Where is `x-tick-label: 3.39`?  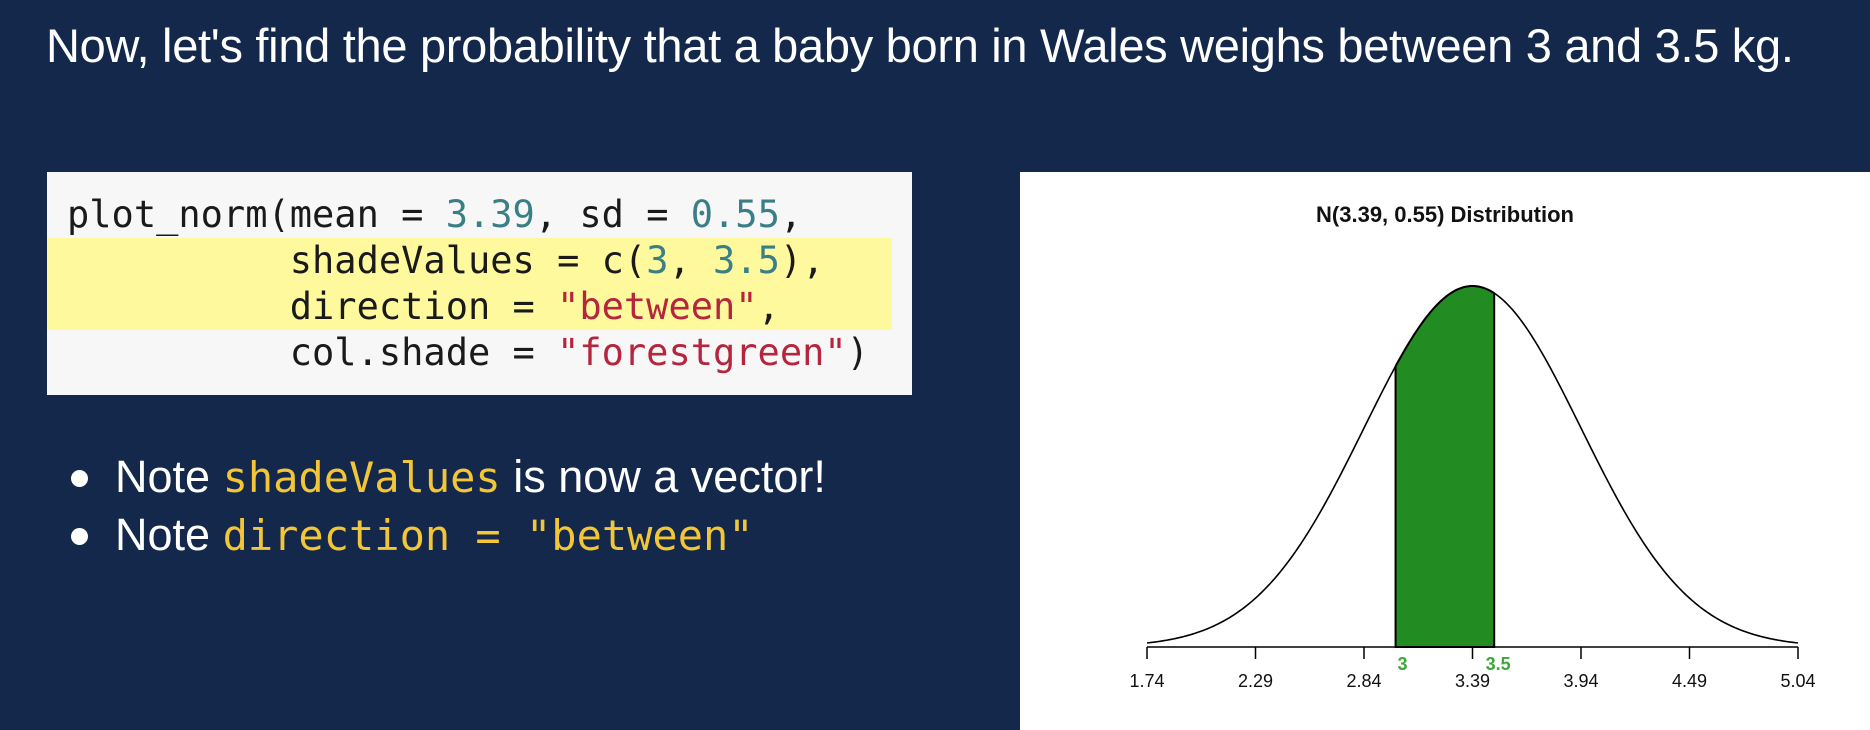 x-tick-label: 3.39 is located at coordinates (1472, 681).